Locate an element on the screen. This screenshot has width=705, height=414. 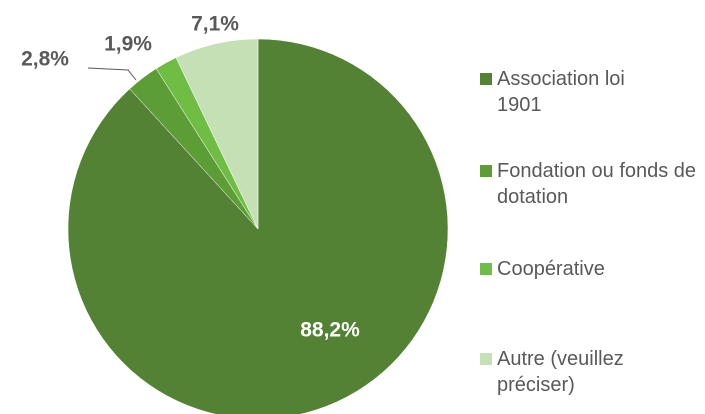
data-label: 88,2% is located at coordinates (330, 330).